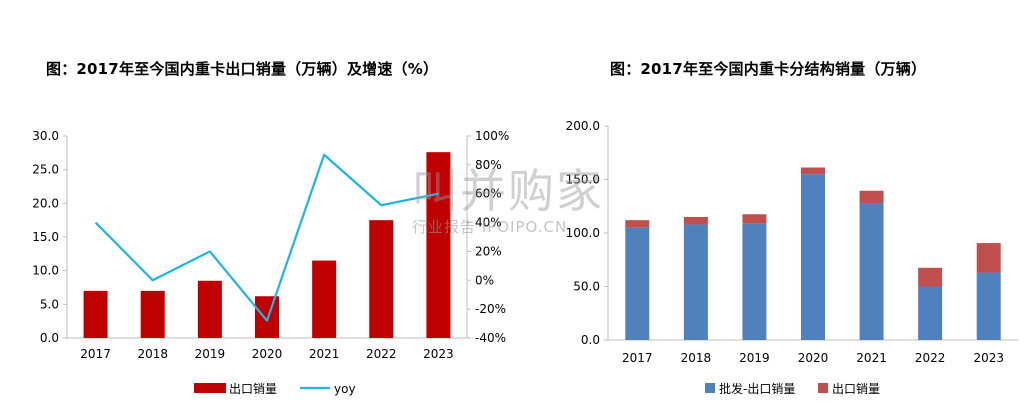  What do you see at coordinates (813, 358) in the screenshot?
I see `right-x-tick-label: 2020` at bounding box center [813, 358].